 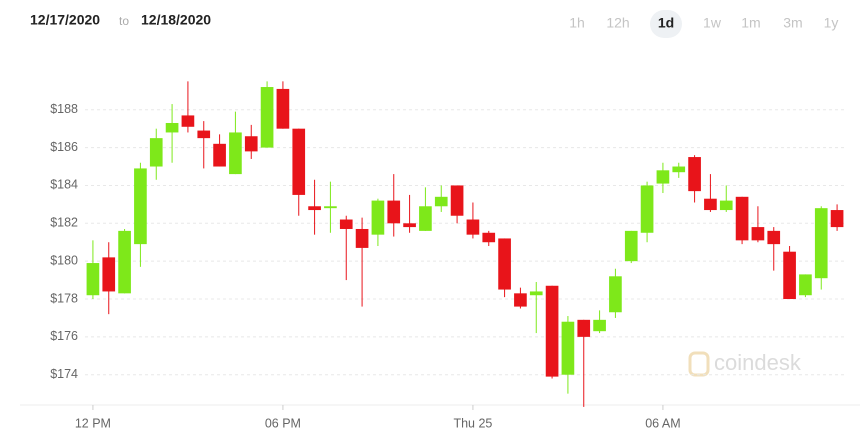 I want to click on y-tick-label: $184, so click(x=64, y=185).